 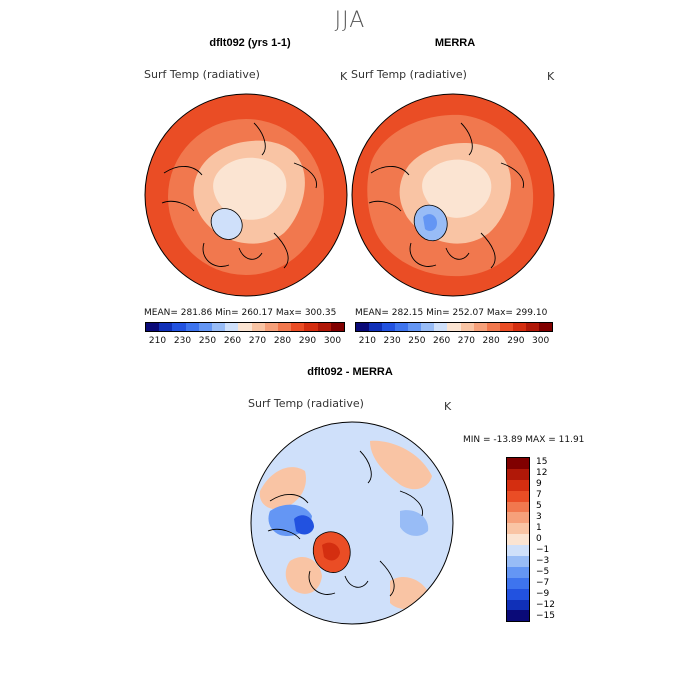 I want to click on colorbar-diff, so click(x=518, y=539).